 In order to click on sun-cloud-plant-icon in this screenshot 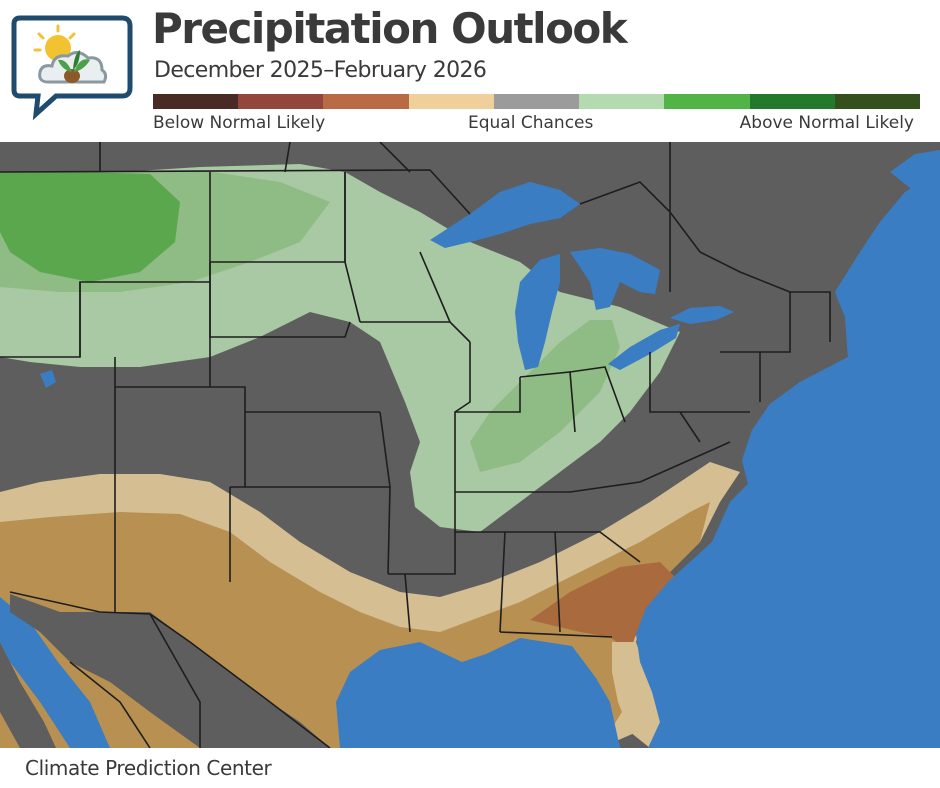, I will do `click(72, 68)`.